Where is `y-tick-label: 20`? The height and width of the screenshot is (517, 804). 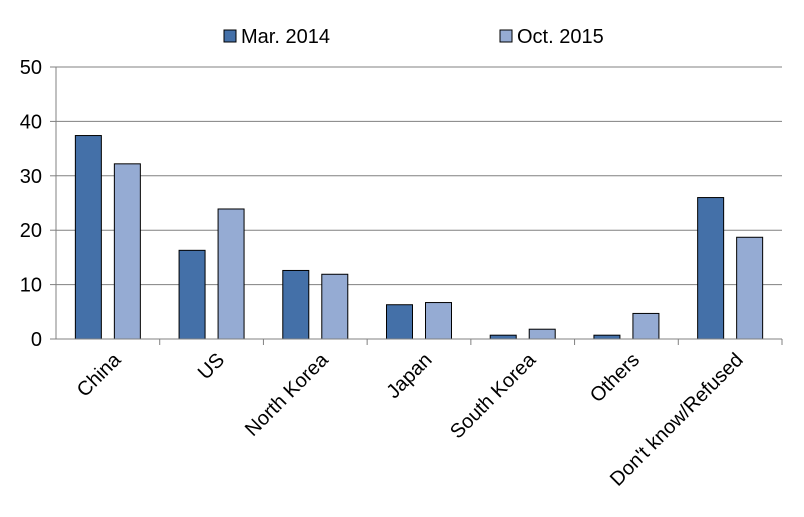 y-tick-label: 20 is located at coordinates (31, 231).